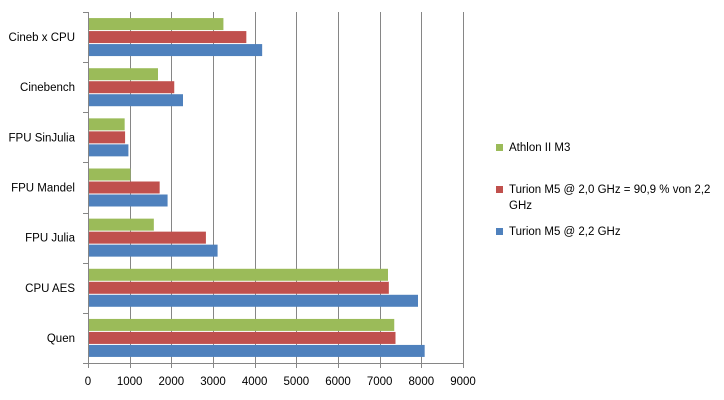  Describe the element at coordinates (50, 239) in the screenshot. I see `y-category-label: FPU Julia` at that location.